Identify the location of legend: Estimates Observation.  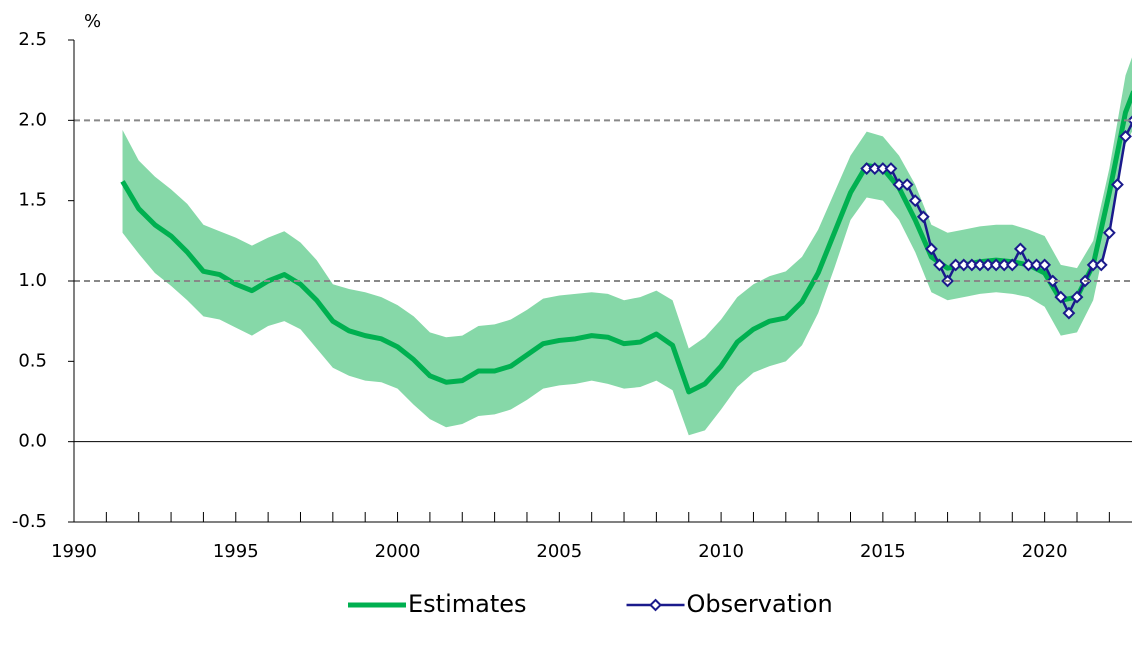
(590, 604).